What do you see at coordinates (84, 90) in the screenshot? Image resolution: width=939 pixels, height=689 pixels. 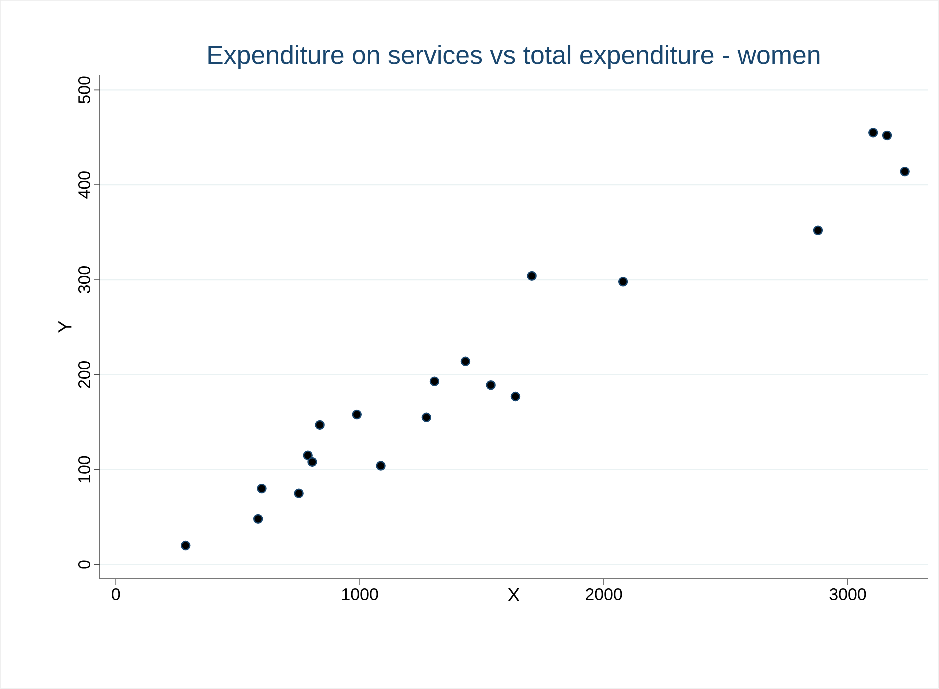 I see `y-tick-label: 500` at bounding box center [84, 90].